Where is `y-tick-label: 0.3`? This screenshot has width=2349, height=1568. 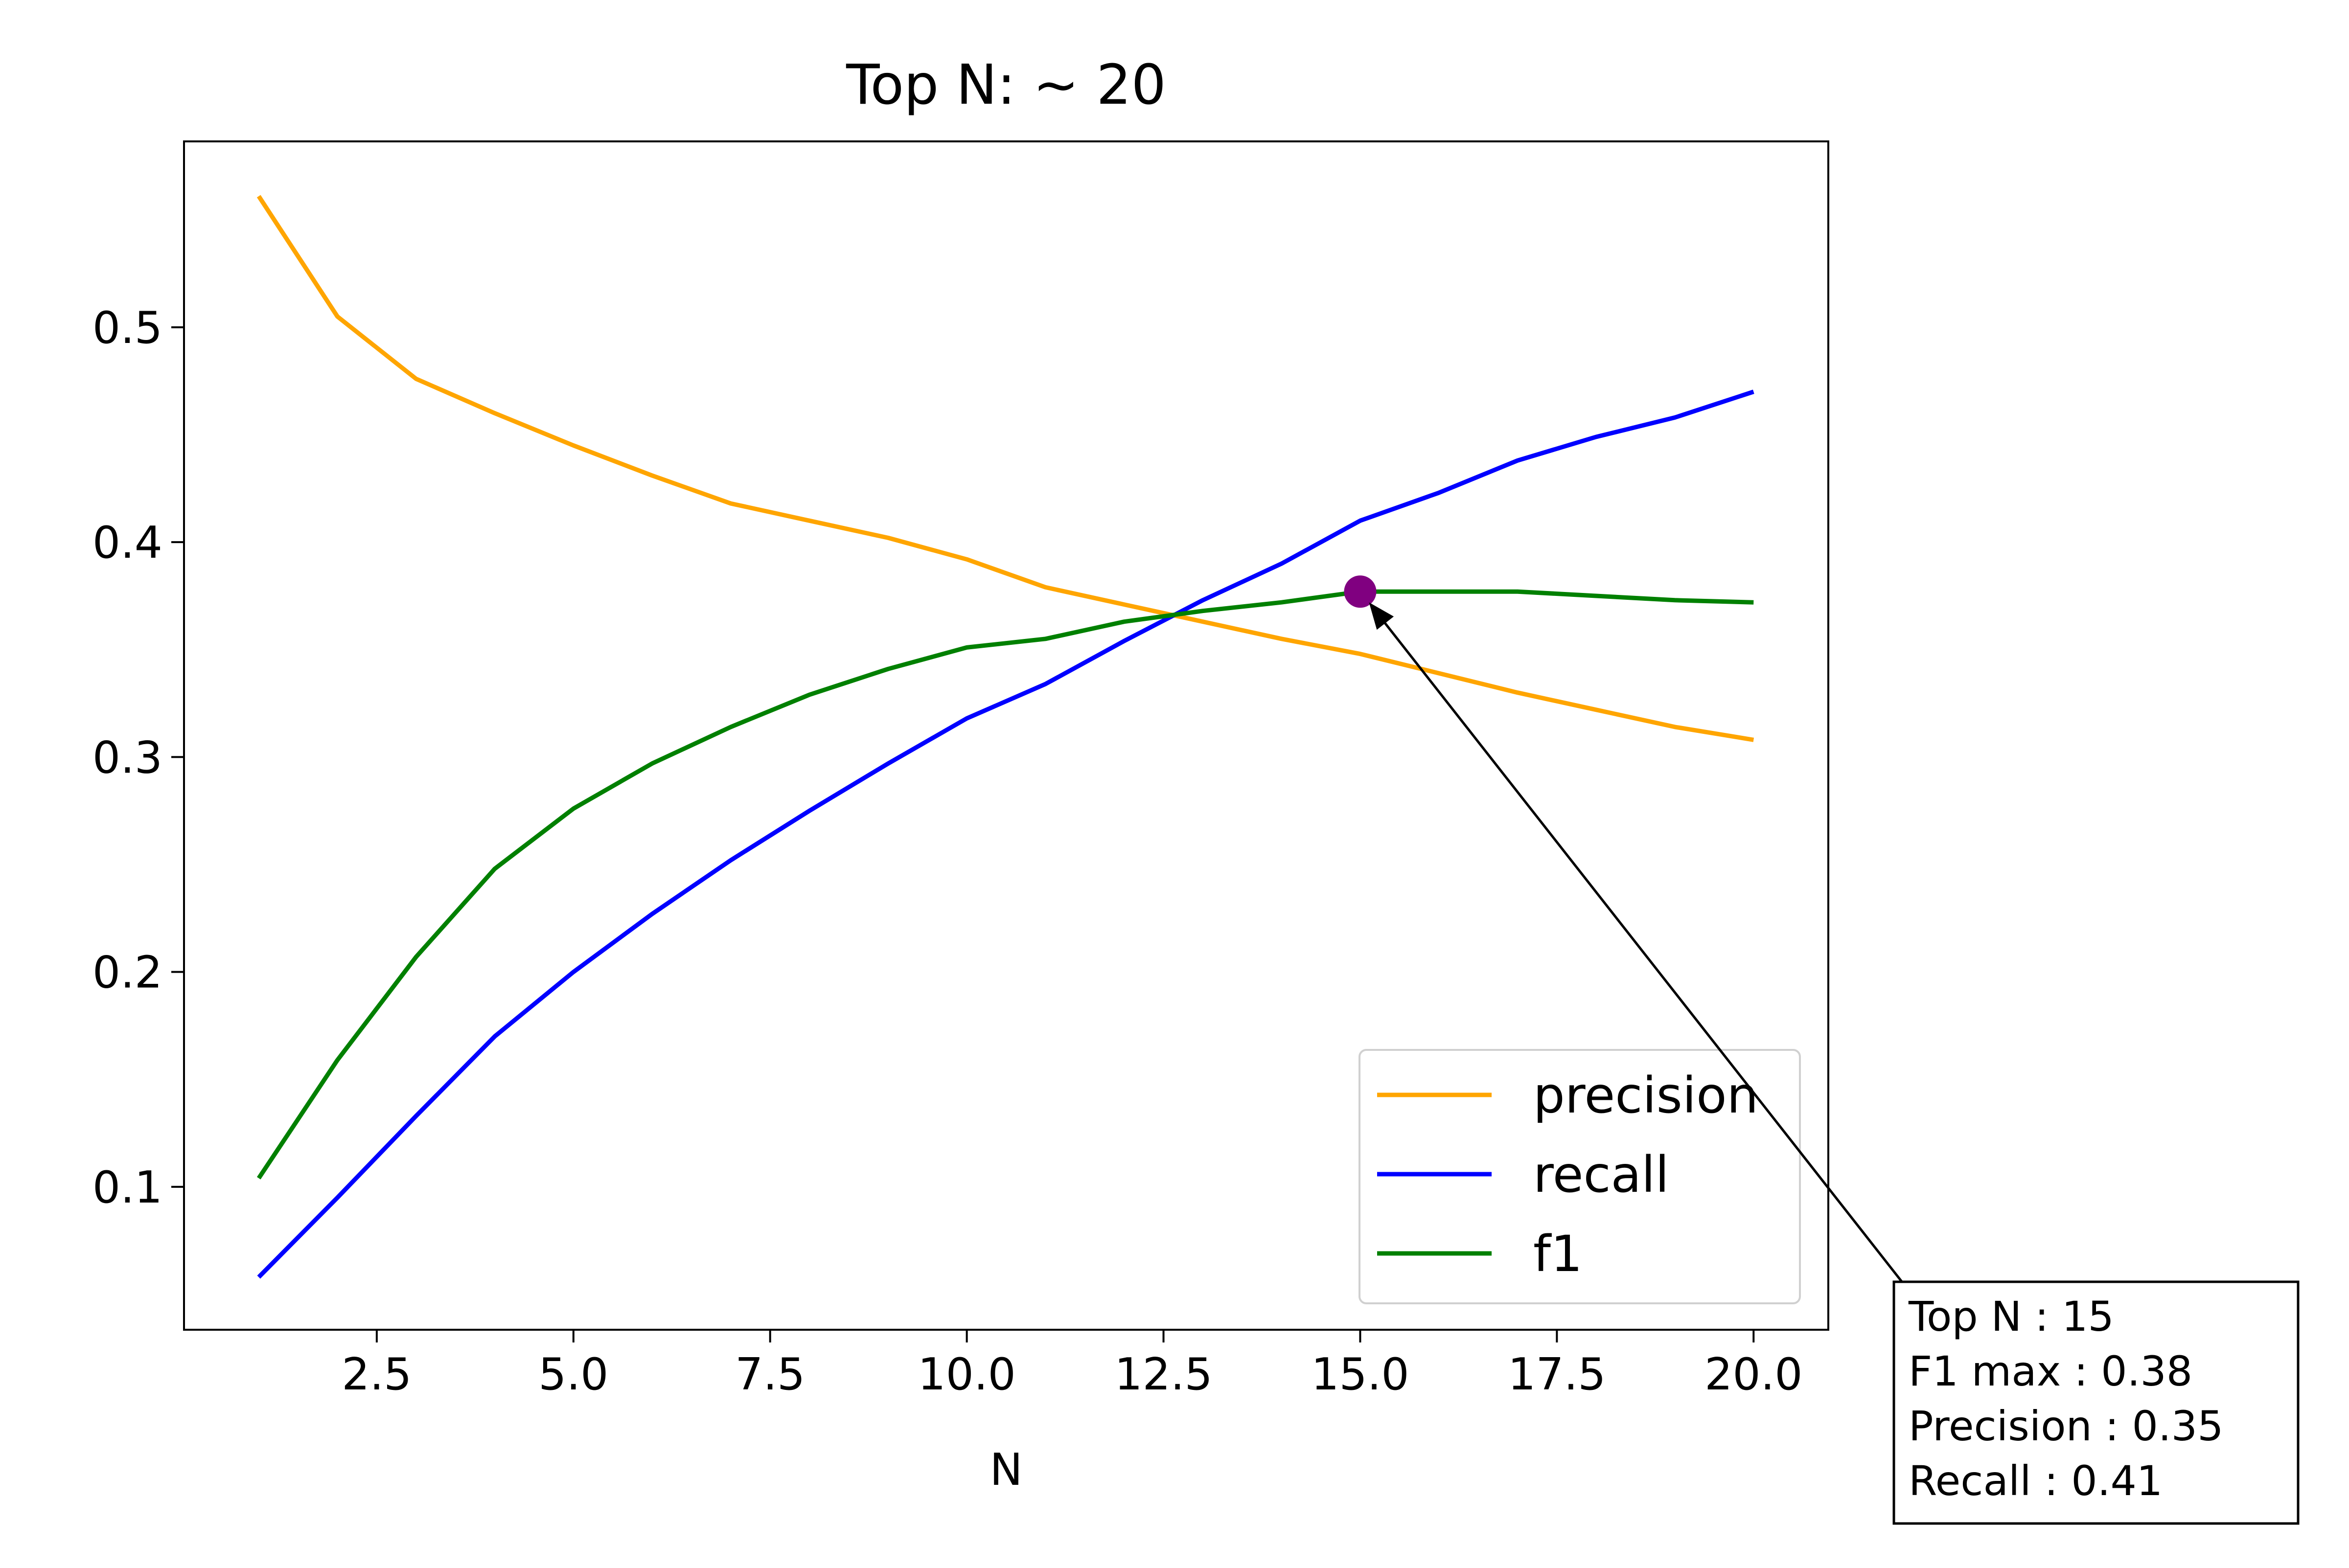 y-tick-label: 0.3 is located at coordinates (127, 758).